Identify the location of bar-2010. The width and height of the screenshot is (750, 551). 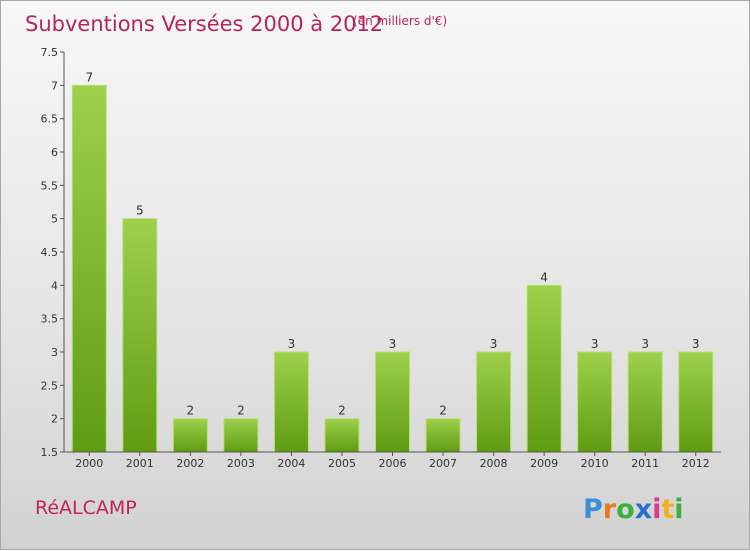
(595, 402).